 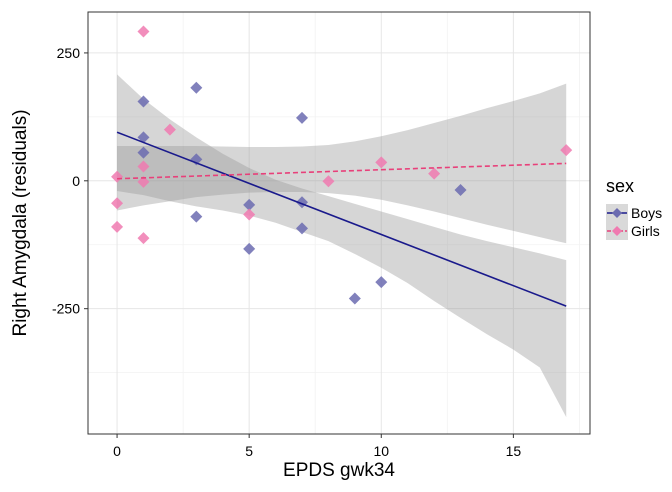 What do you see at coordinates (634, 222) in the screenshot?
I see `legend-items: Boys Girls` at bounding box center [634, 222].